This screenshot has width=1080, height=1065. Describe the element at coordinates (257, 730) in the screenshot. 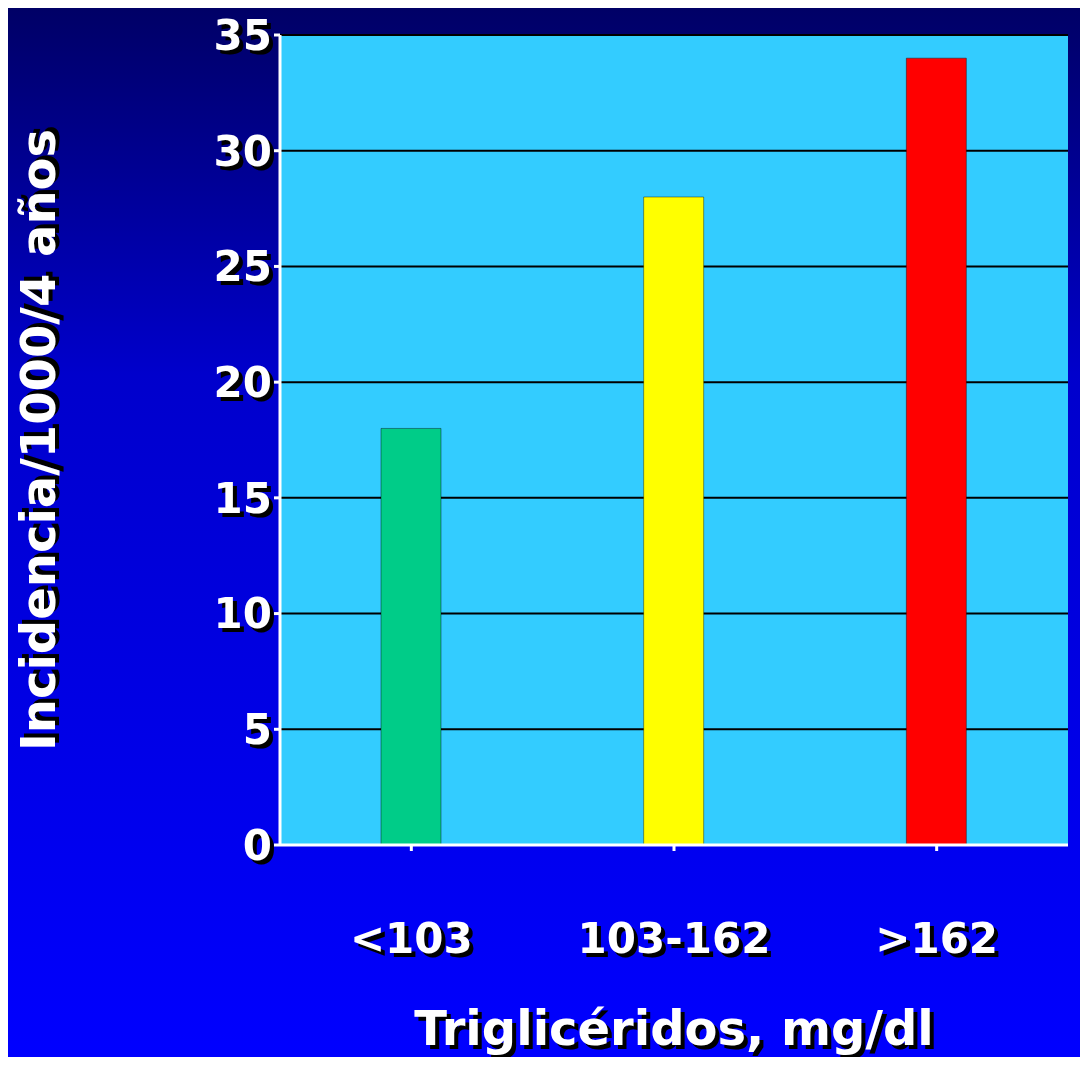

I see `y-tick-label: 5` at that location.